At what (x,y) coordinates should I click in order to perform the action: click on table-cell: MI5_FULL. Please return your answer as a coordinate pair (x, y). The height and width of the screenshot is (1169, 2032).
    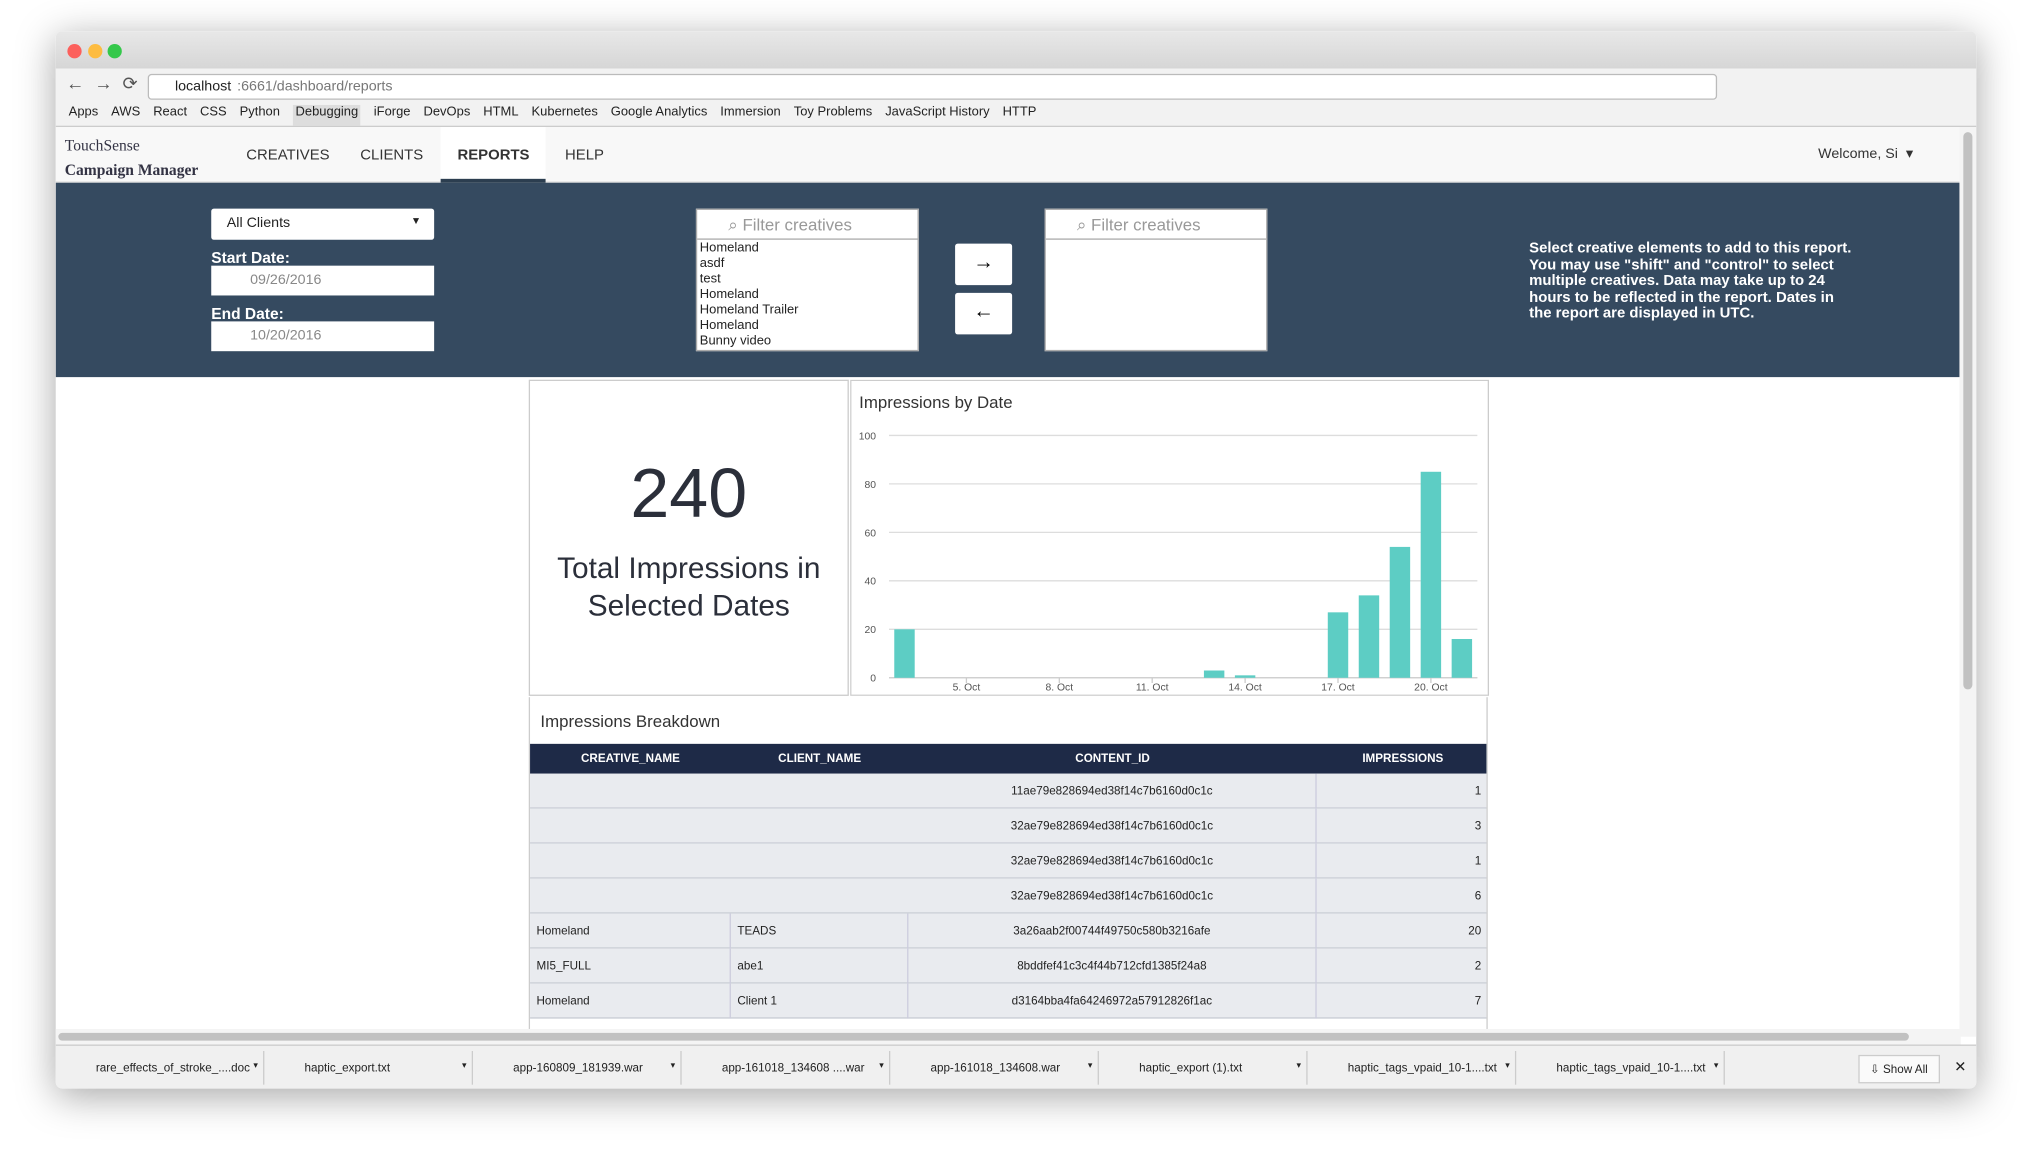
    Looking at the image, I should click on (630, 966).